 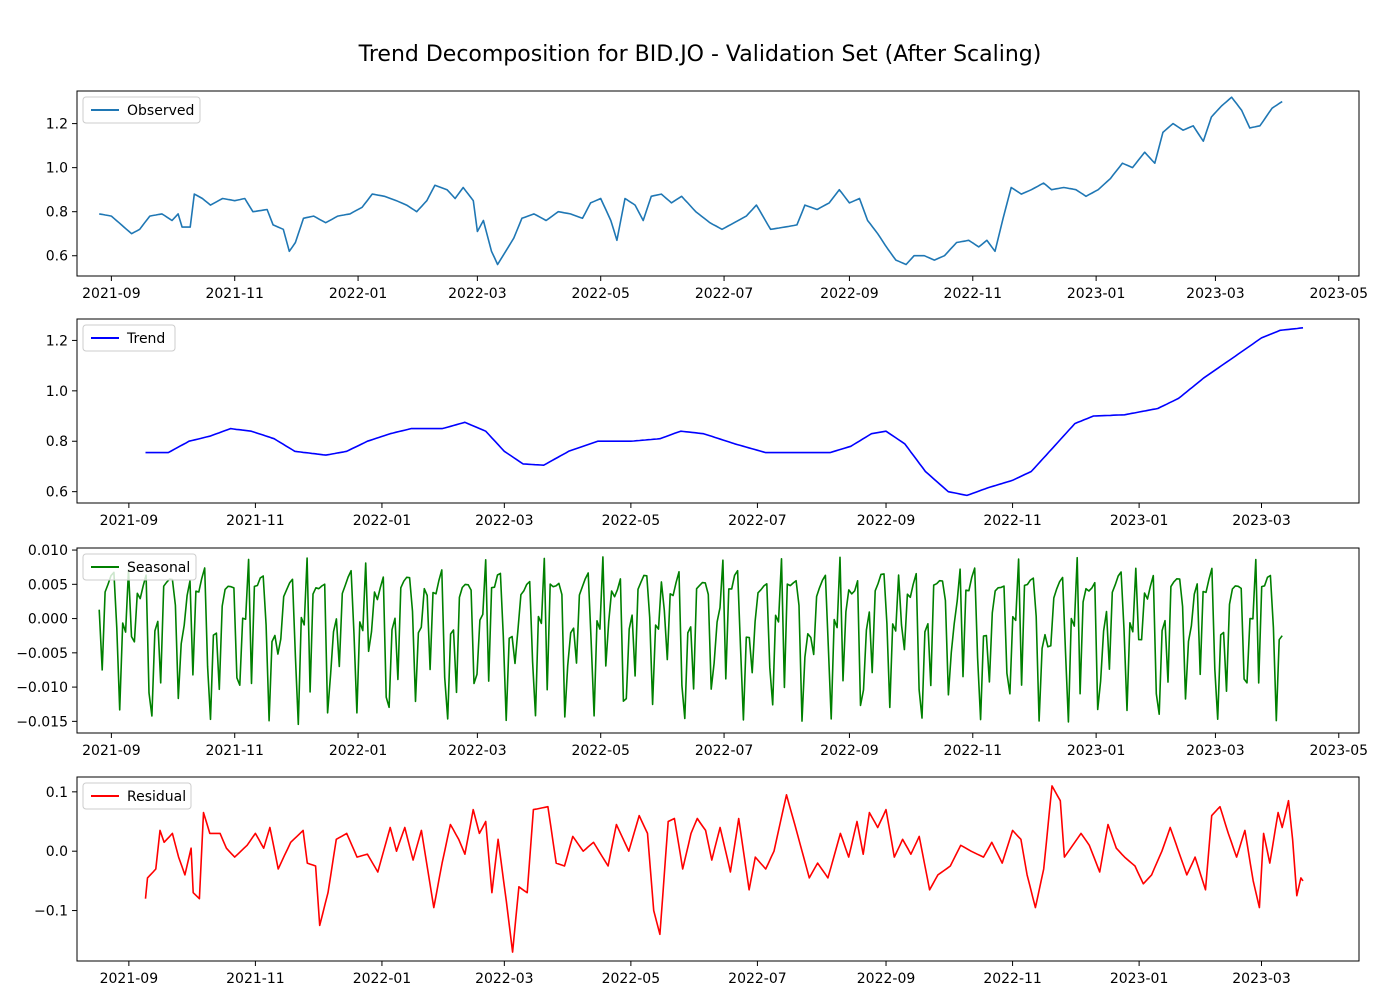 I want to click on legend-label: Observed, so click(x=160, y=111).